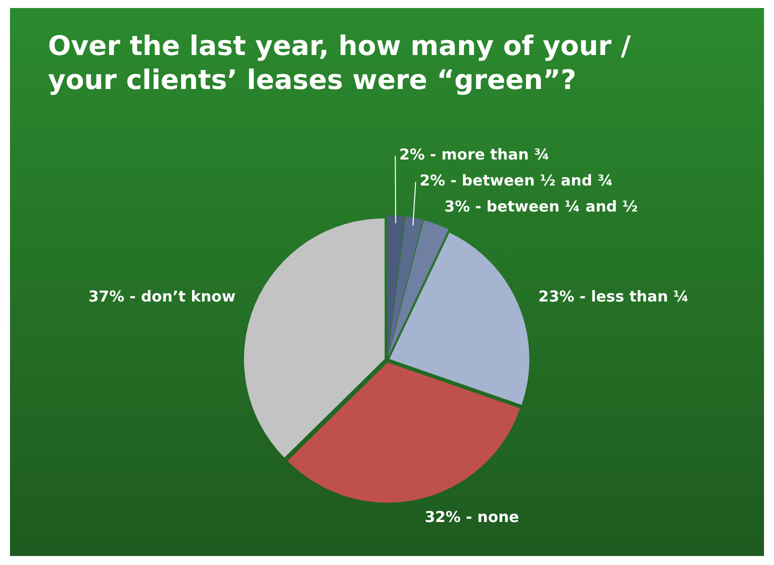 This screenshot has height=565, width=774. What do you see at coordinates (541, 207) in the screenshot?
I see `slice-label: 3% - between ¼ and ½` at bounding box center [541, 207].